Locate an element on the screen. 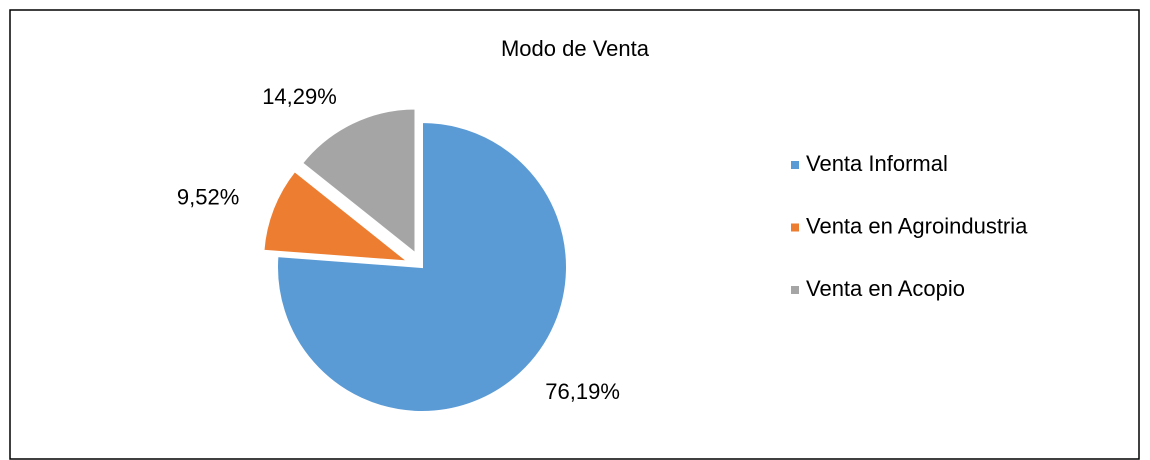 The image size is (1150, 460). data-label: 14,29% is located at coordinates (299, 96).